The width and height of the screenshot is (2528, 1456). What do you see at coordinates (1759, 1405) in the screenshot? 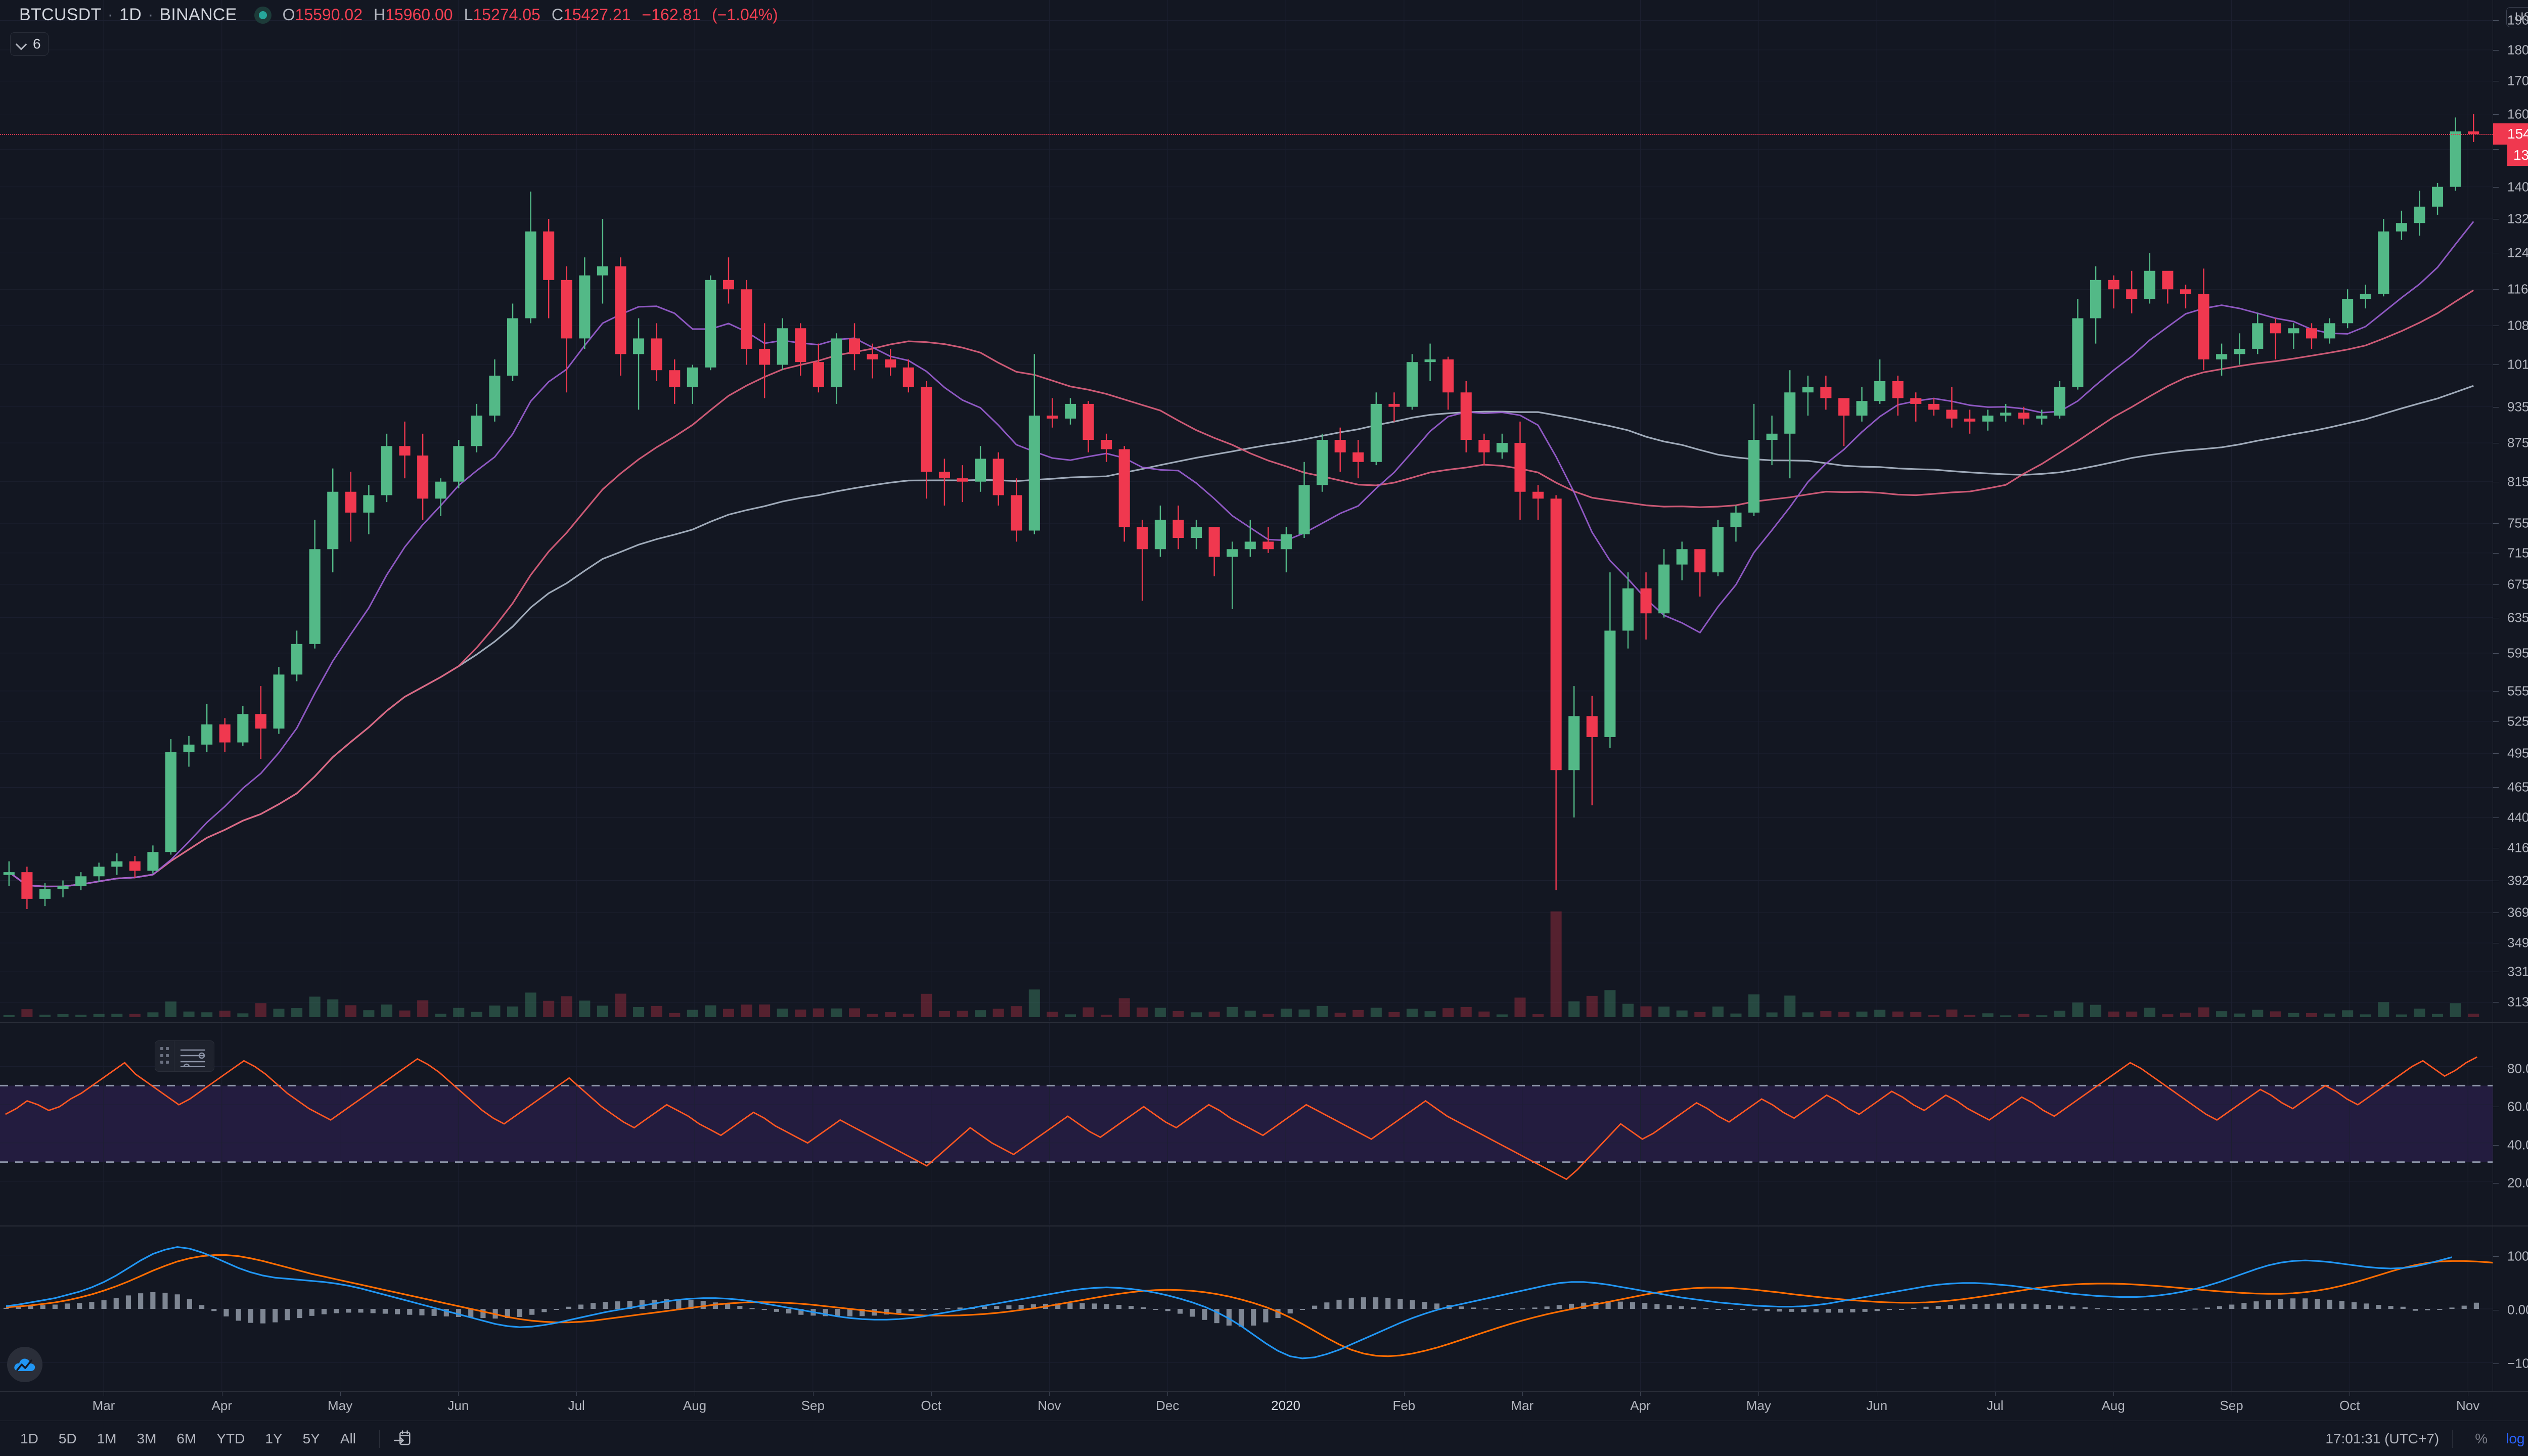
I see `time-axis-label: May` at bounding box center [1759, 1405].